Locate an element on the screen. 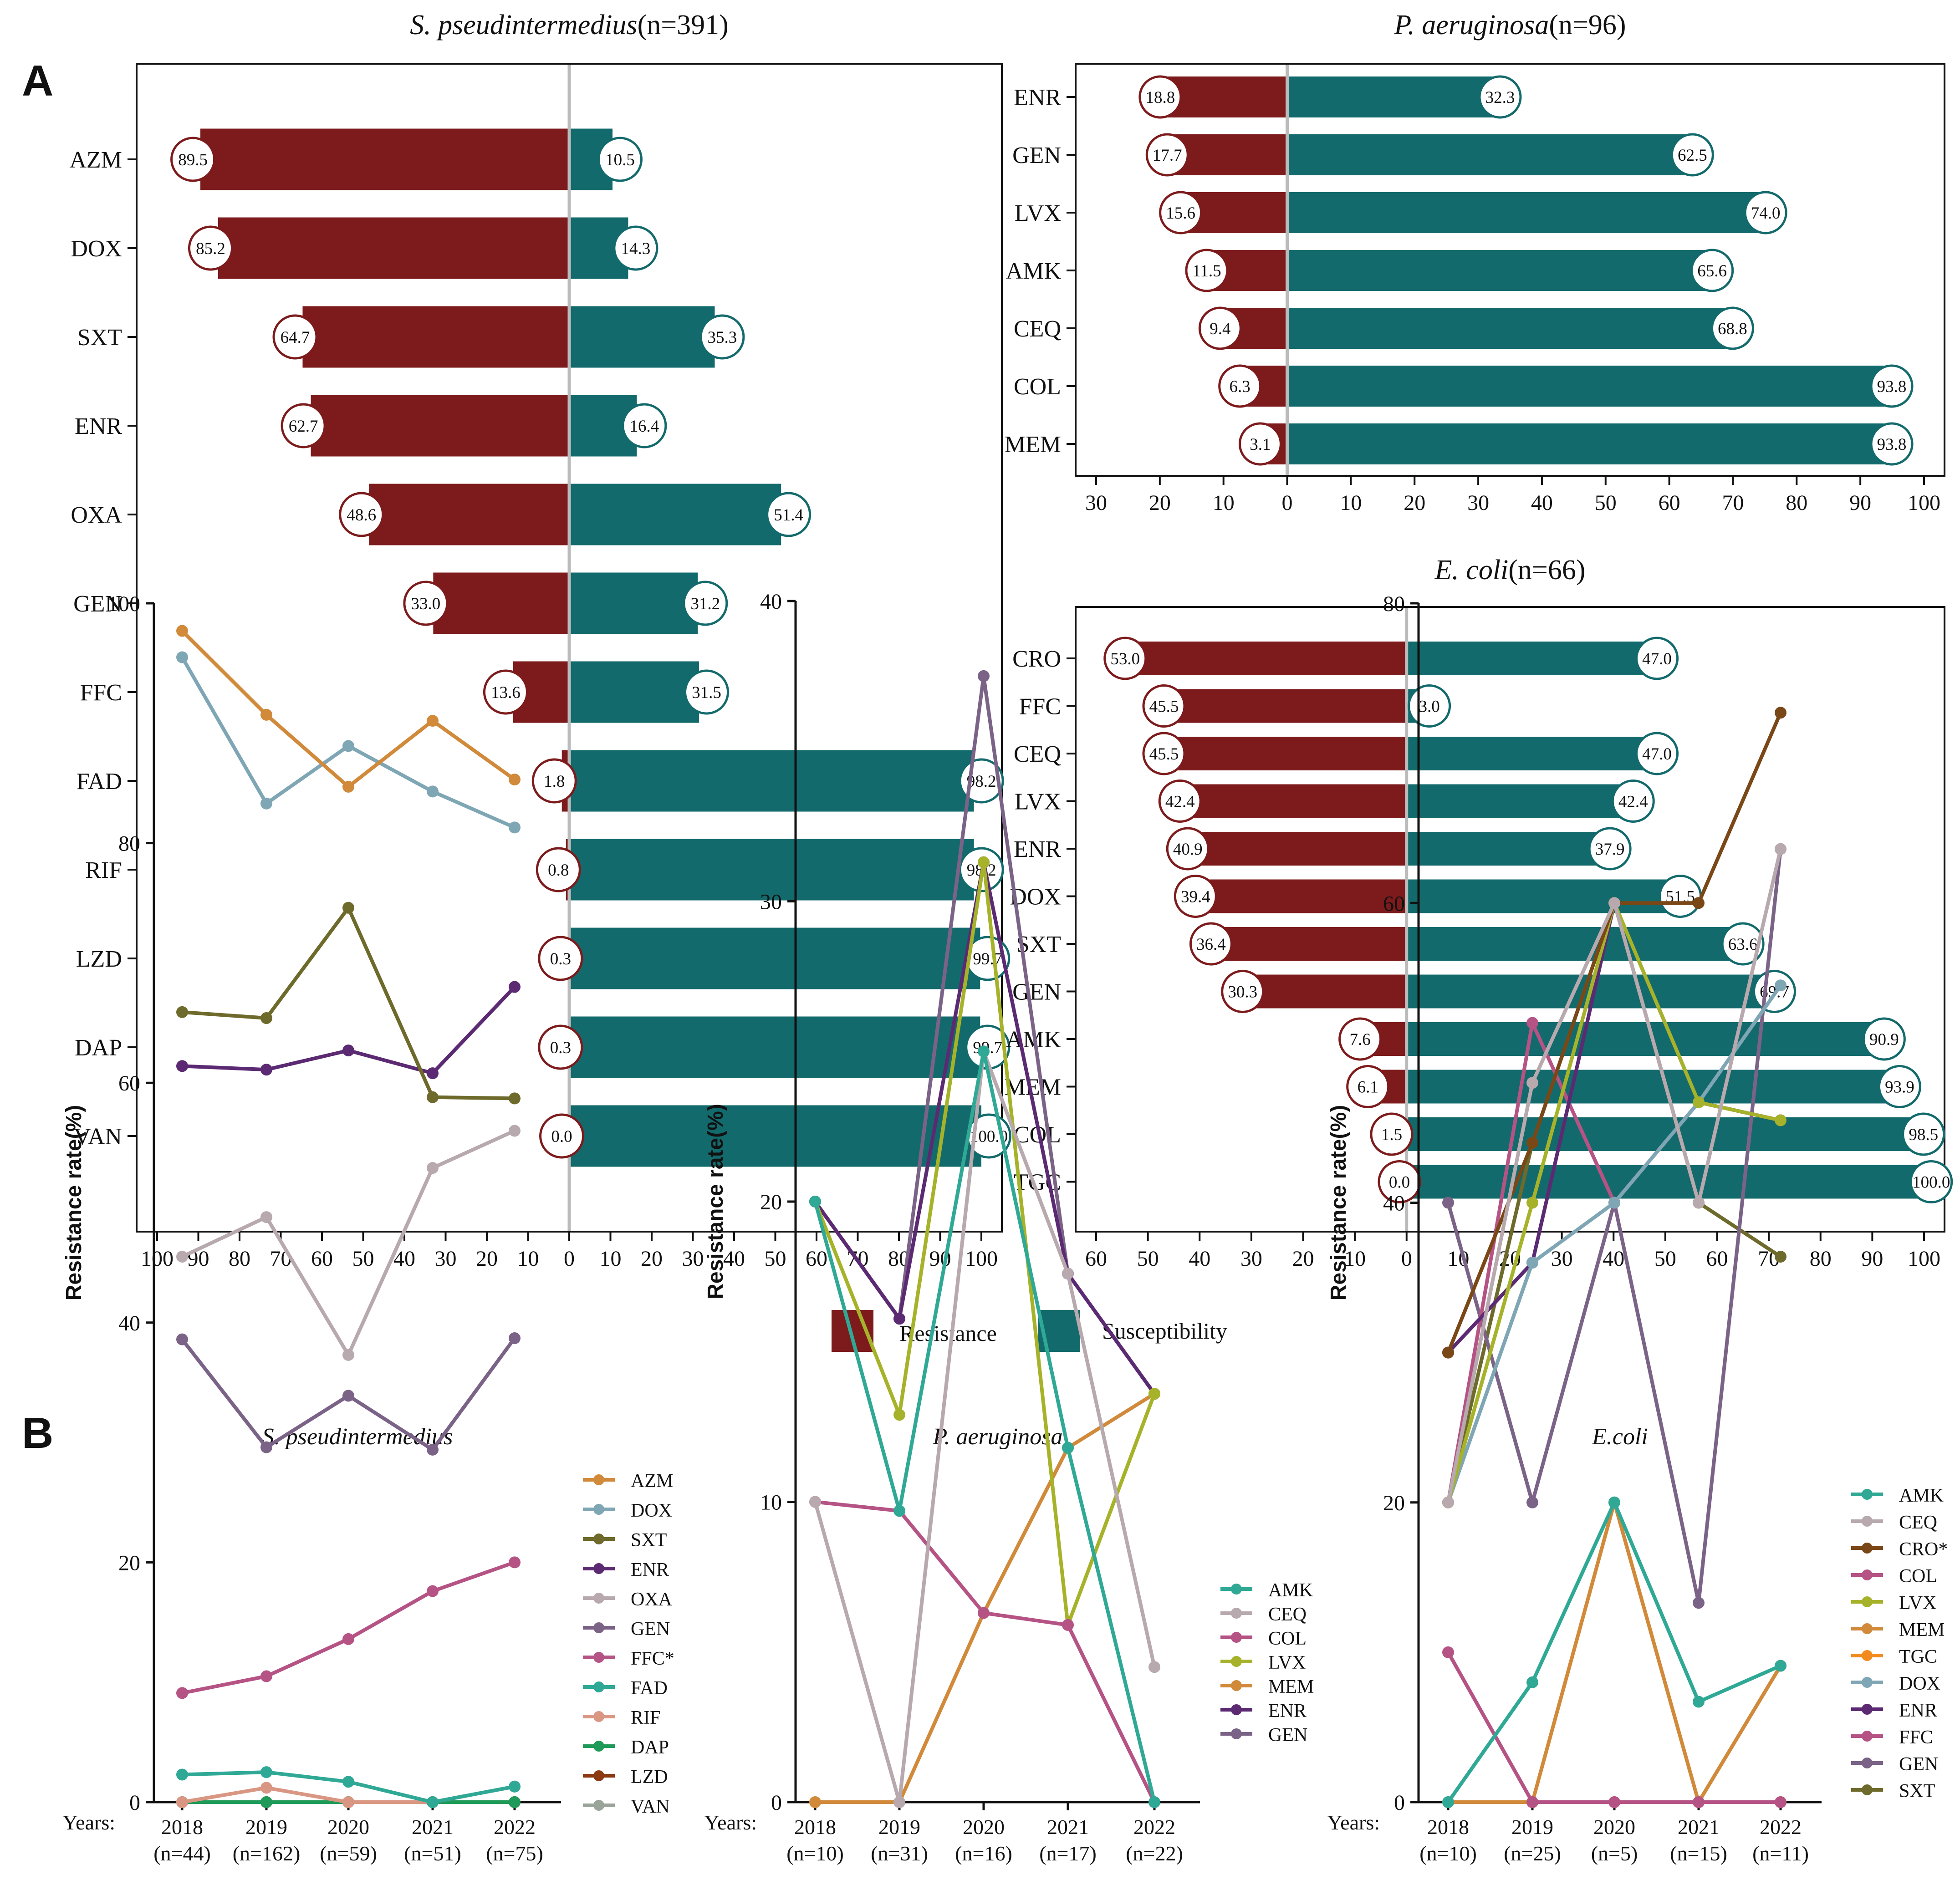  susceptibility-data-label: 51.4 is located at coordinates (789, 515).